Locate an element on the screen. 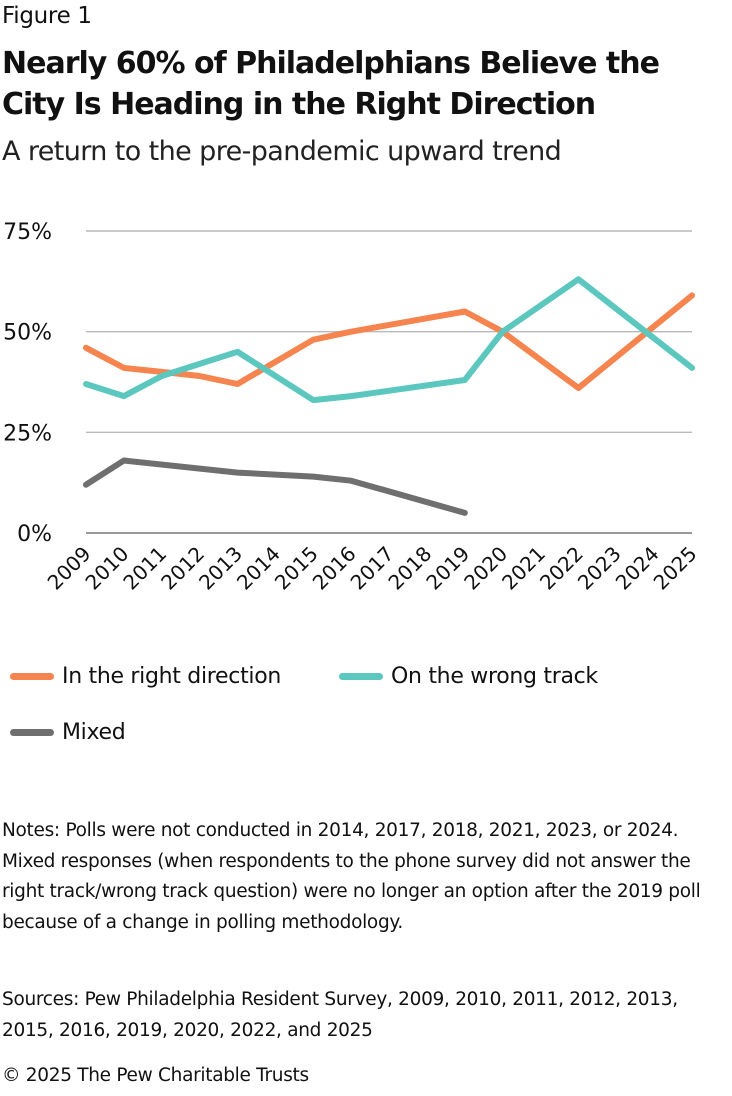 Image resolution: width=732 pixels, height=1096 pixels. x-tick-label: 2009 is located at coordinates (69, 568).